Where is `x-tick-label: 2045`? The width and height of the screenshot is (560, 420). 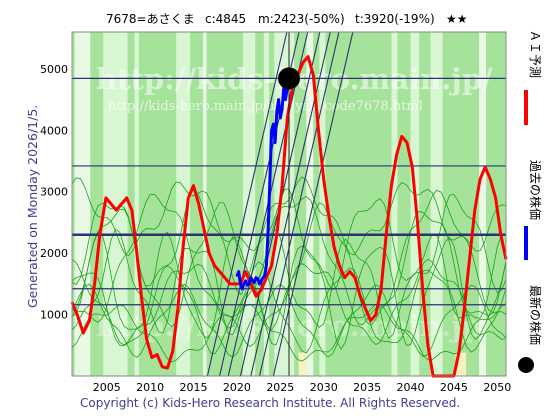 x-tick-label: 2045 is located at coordinates (454, 387).